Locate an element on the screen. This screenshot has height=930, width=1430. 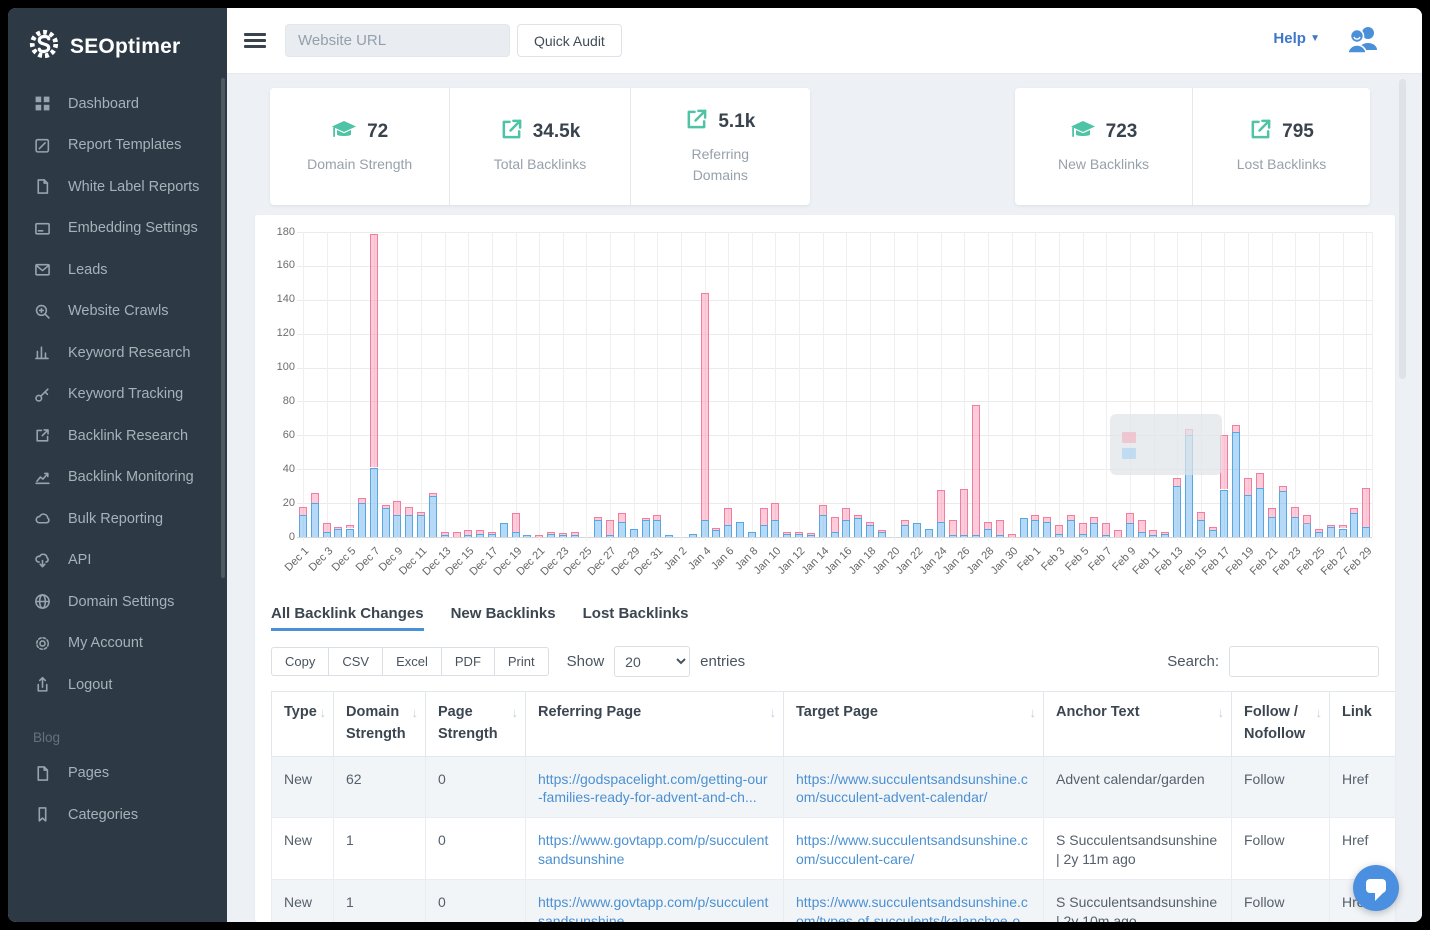
column-header-follow-nofollow: Follow / Nofollow ↓ is located at coordinates (1280, 724).